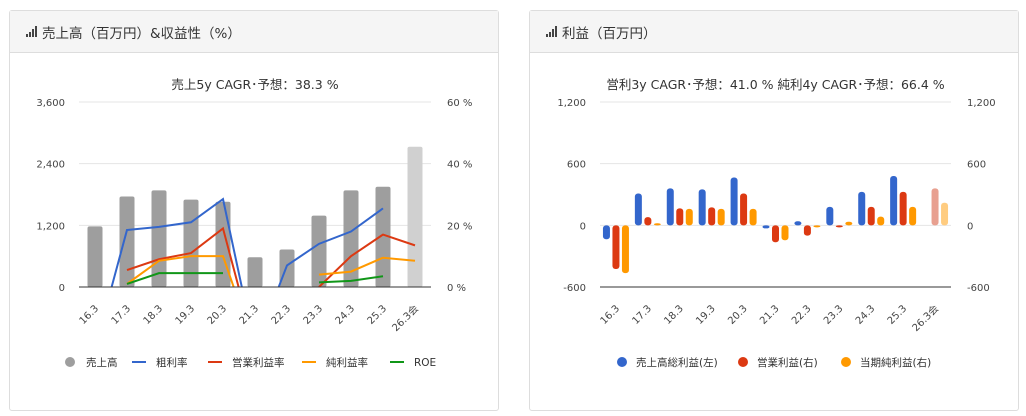 The width and height of the screenshot is (1026, 416). Describe the element at coordinates (172, 362) in the screenshot. I see `legend-label: 粗利率` at that location.